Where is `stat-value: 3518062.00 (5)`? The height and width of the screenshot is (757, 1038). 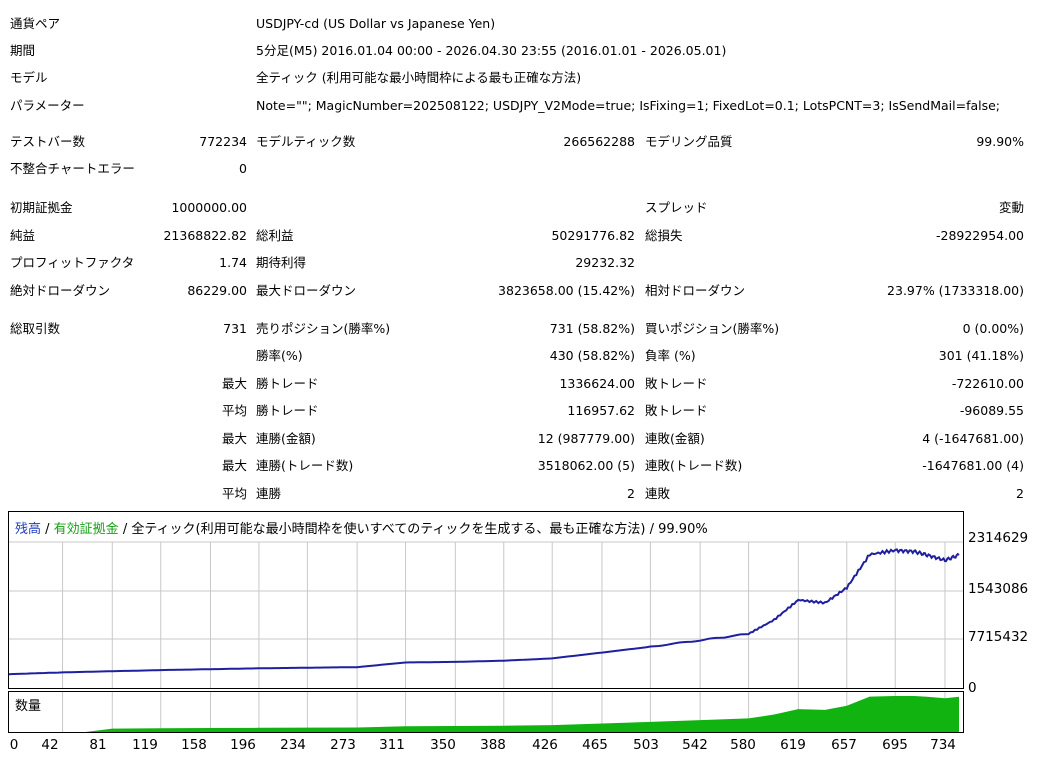 stat-value: 3518062.00 (5) is located at coordinates (586, 465).